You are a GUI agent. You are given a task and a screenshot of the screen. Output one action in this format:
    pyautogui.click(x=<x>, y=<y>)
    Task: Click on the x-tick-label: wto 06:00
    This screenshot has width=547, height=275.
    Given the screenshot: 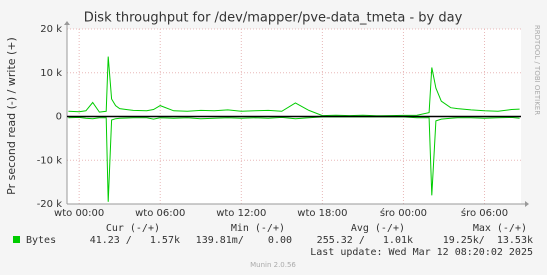 What is the action you would take?
    pyautogui.click(x=160, y=213)
    